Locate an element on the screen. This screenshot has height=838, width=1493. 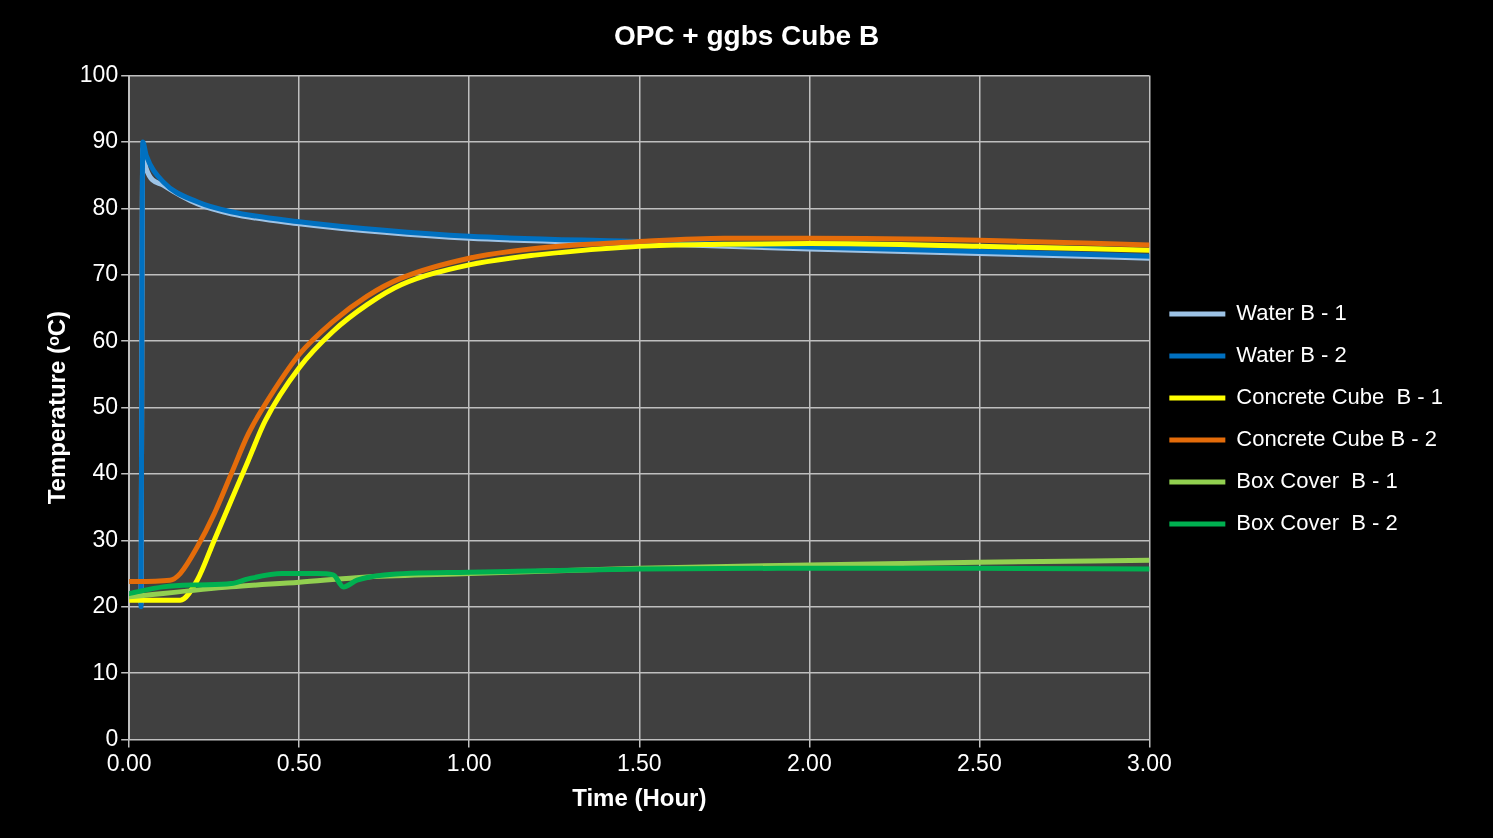
y-tick-label: 0 is located at coordinates (112, 737).